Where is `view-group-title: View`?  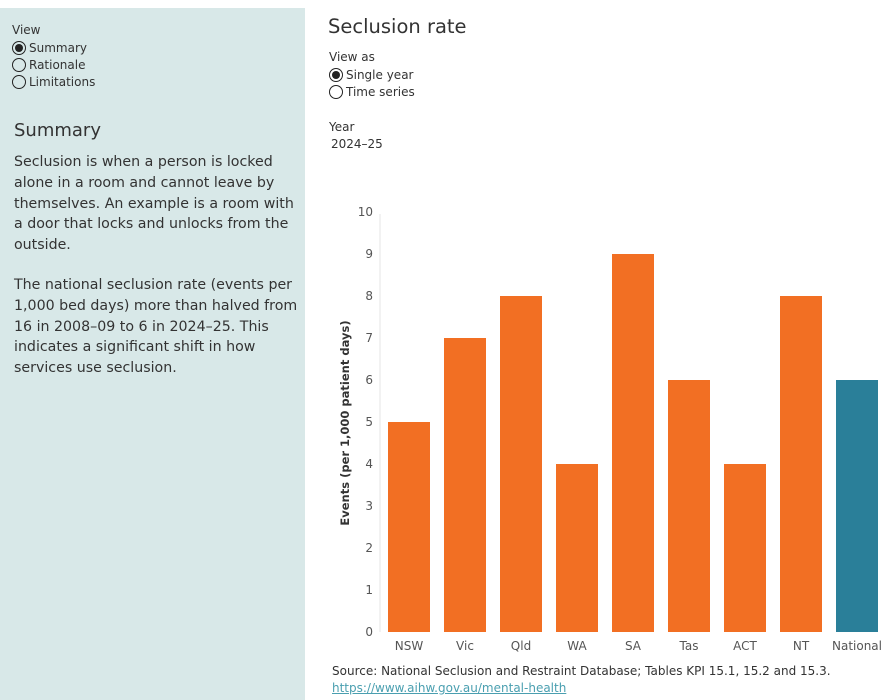
view-group-title: View is located at coordinates (26, 30).